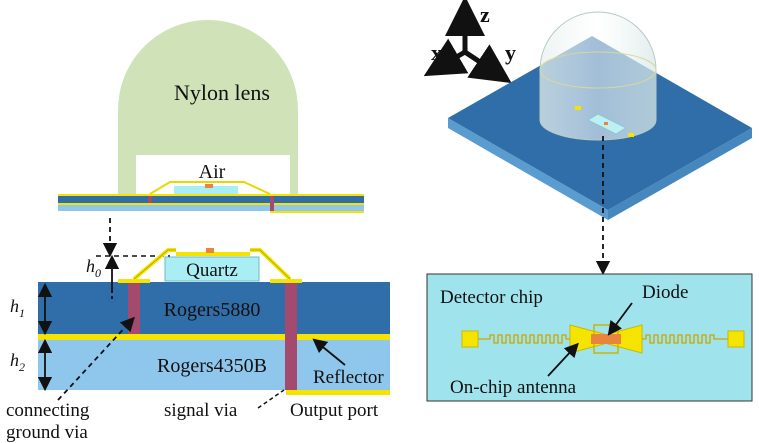  I want to click on reflector-layer, so click(214, 337).